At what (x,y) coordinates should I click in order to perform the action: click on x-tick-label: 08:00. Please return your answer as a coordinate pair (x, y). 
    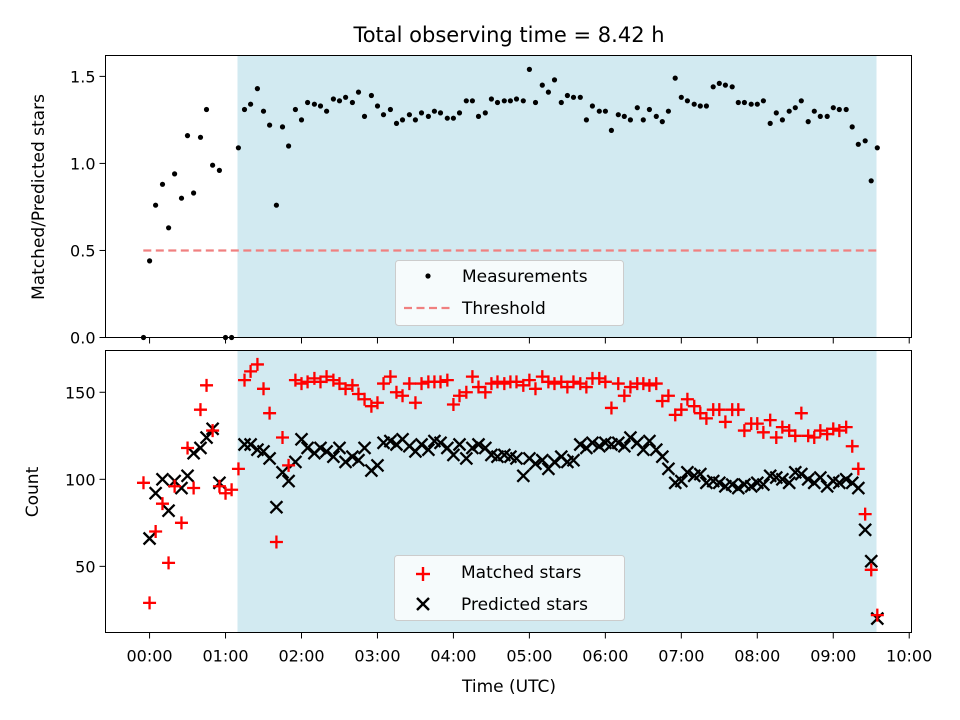
    Looking at the image, I should click on (757, 656).